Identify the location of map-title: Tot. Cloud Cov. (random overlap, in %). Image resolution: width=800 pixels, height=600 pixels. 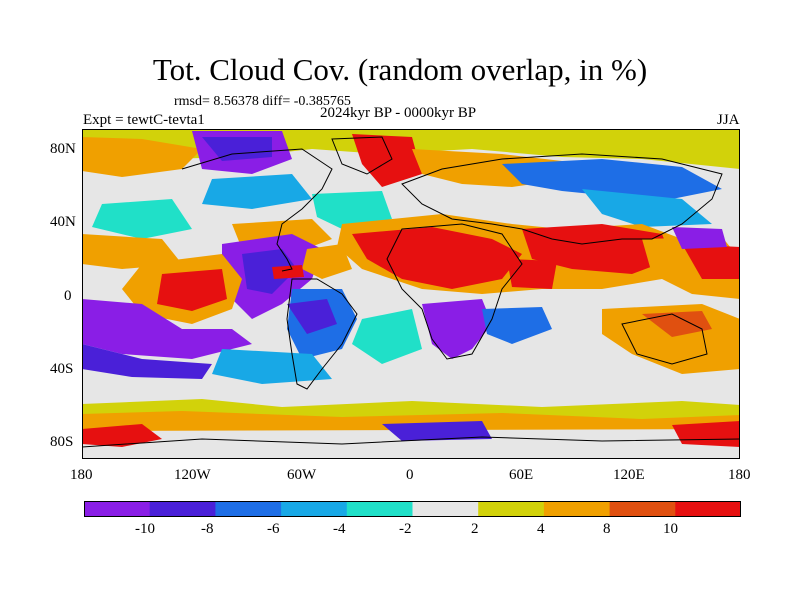
(400, 69).